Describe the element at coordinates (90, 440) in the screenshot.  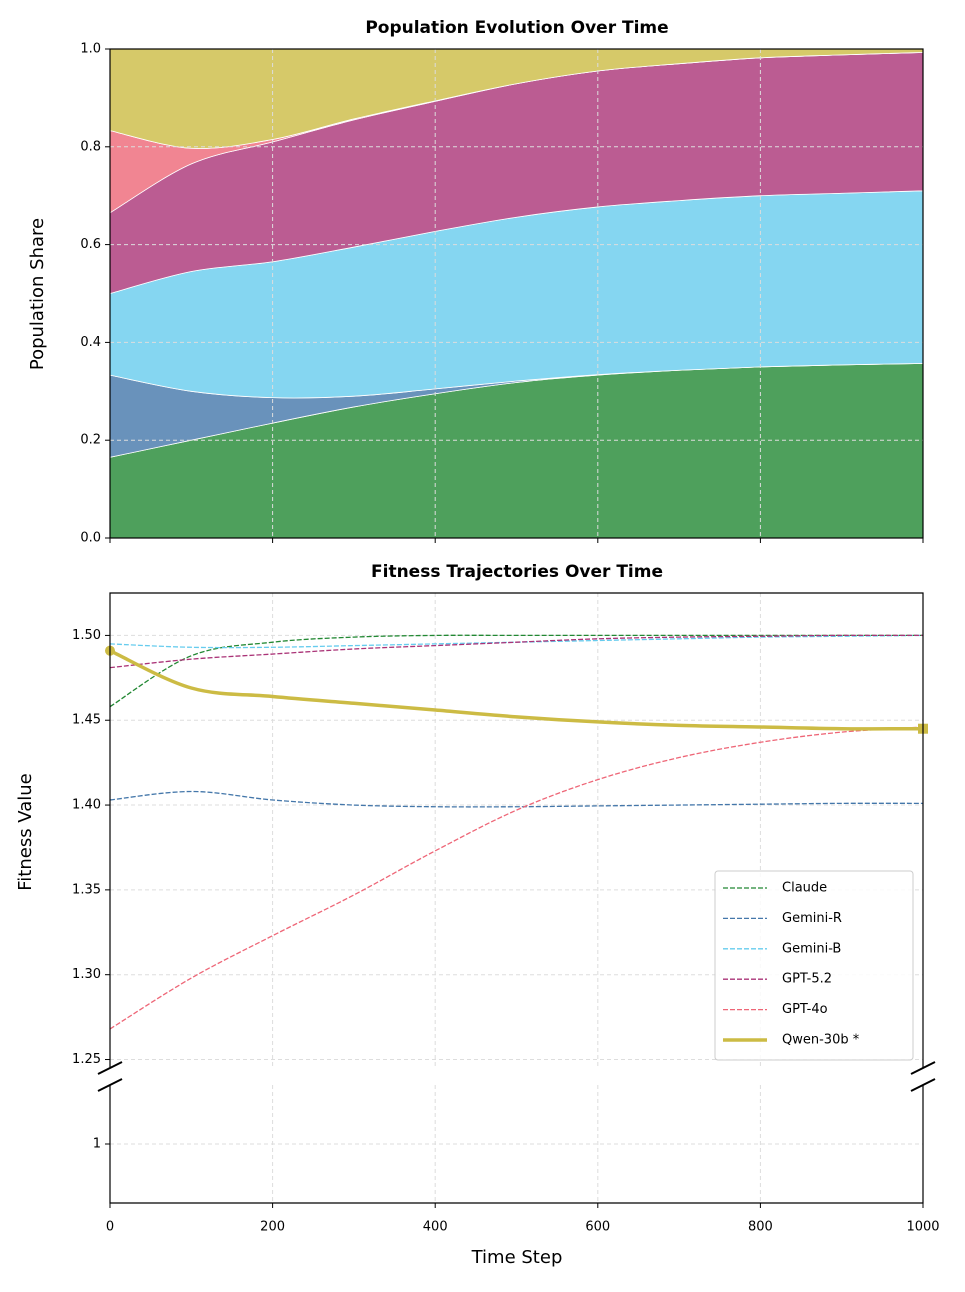
I see `y-tick-label: 0.2` at that location.